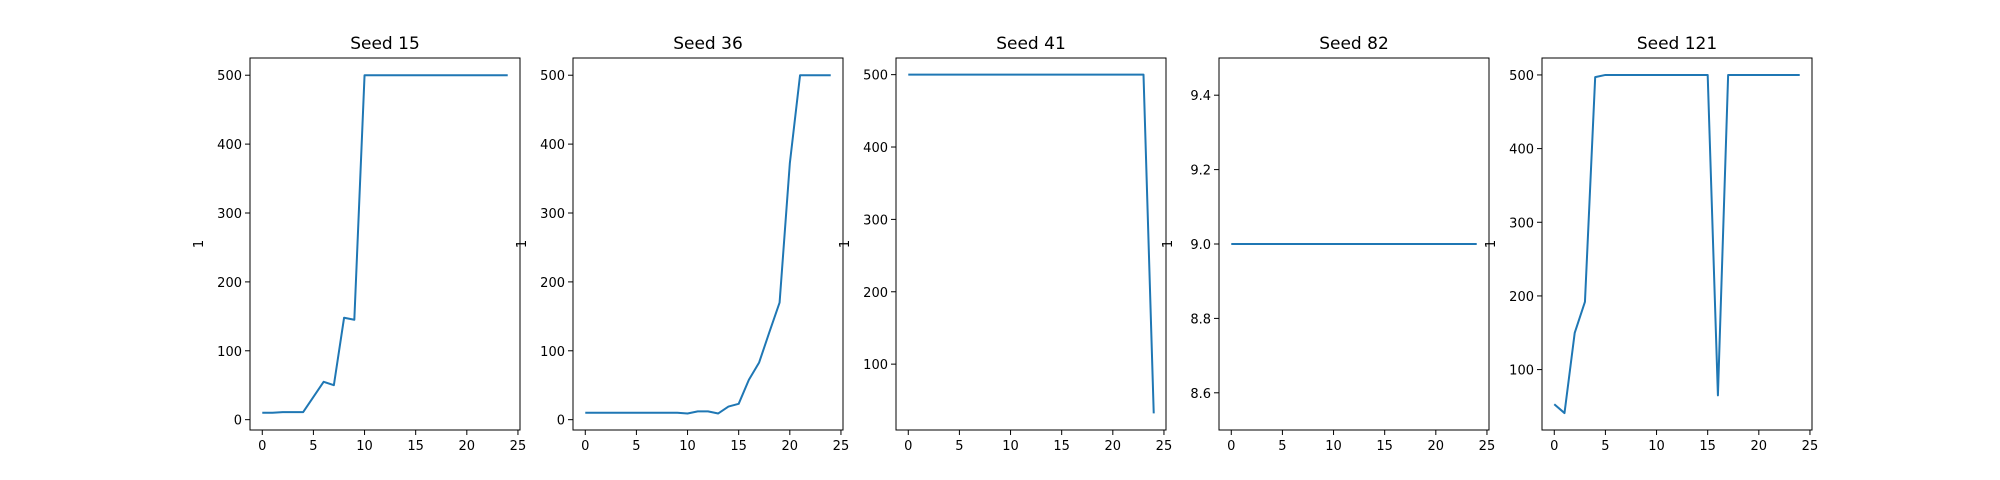 Image resolution: width=2000 pixels, height=480 pixels. Describe the element at coordinates (1200, 171) in the screenshot. I see `y-tick-label: 9.2` at that location.